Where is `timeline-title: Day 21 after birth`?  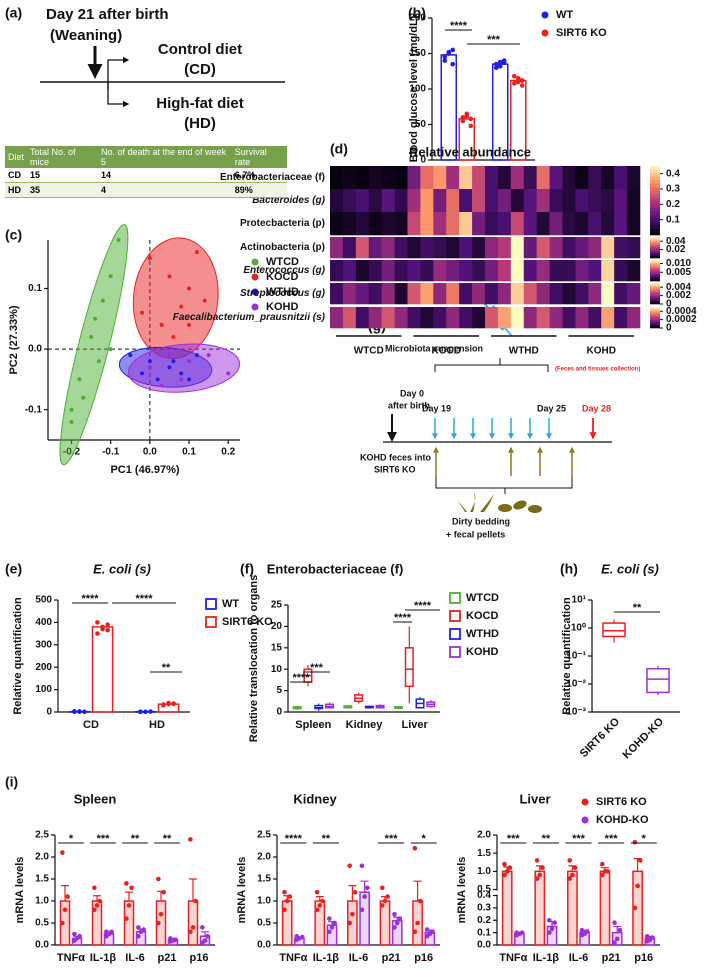
timeline-title: Day 21 after birth is located at coordinates (107, 14).